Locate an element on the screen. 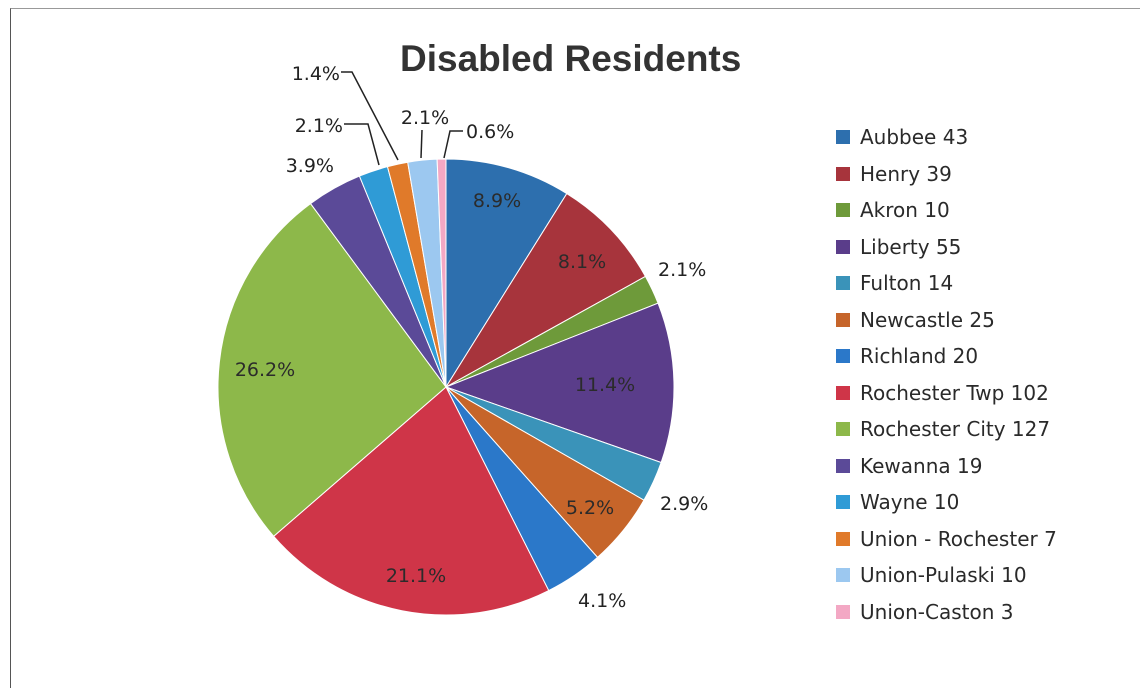 The width and height of the screenshot is (1140, 688). legend-item: Wayne 10 is located at coordinates (946, 502).